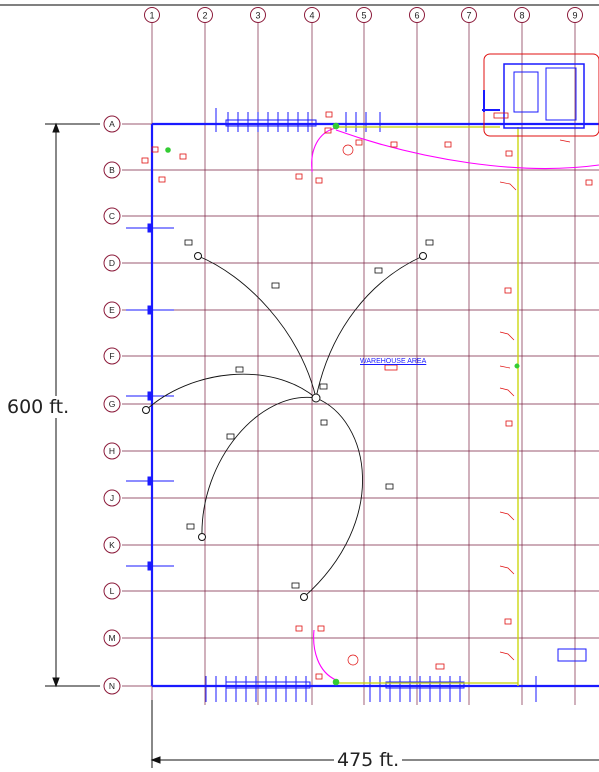 This screenshot has height=772, width=599. What do you see at coordinates (540, 95) in the screenshot?
I see `electrical-room` at bounding box center [540, 95].